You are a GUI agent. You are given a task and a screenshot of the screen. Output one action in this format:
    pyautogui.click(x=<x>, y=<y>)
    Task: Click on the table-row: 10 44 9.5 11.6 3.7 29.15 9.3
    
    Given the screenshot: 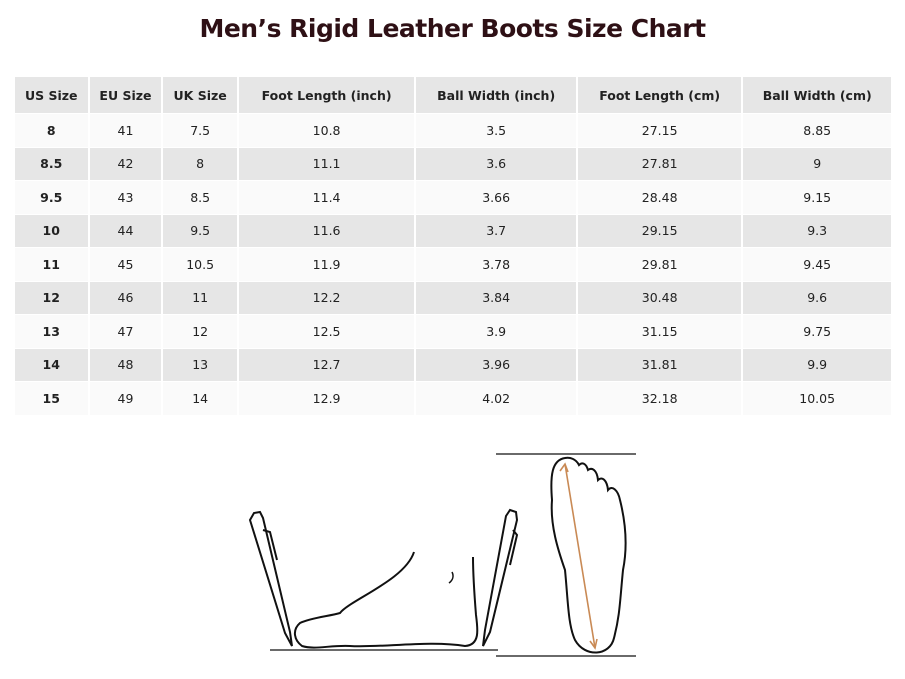 What is the action you would take?
    pyautogui.click(x=453, y=230)
    